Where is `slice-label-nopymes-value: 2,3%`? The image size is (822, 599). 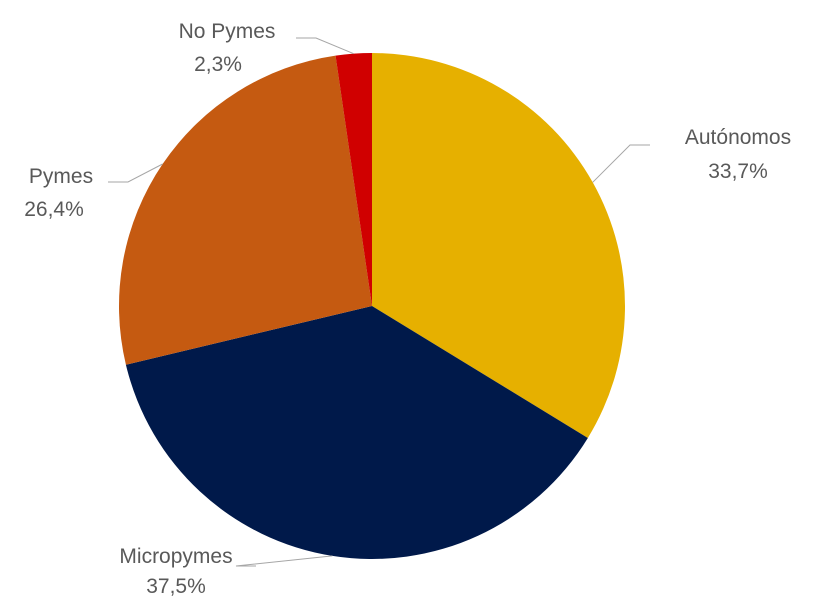 slice-label-nopymes-value: 2,3% is located at coordinates (218, 64).